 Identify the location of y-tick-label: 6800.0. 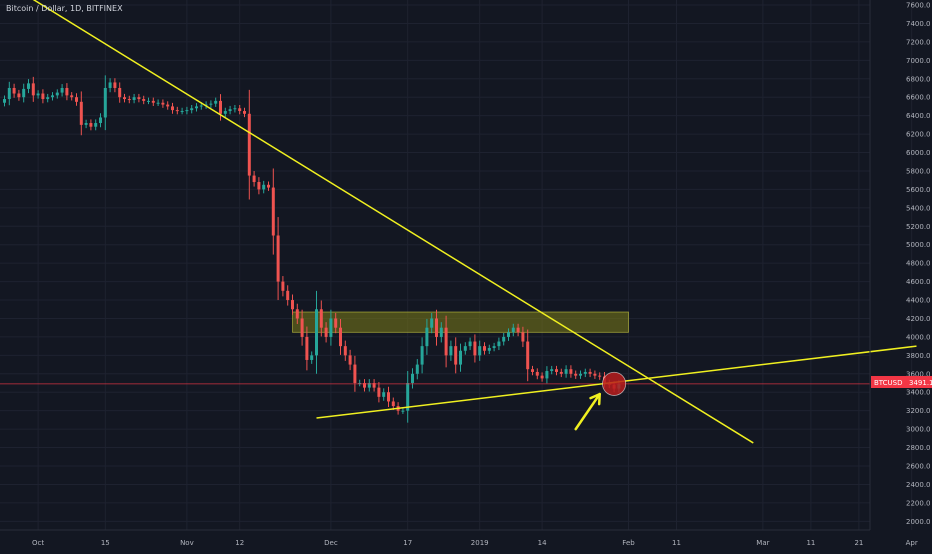
(918, 79).